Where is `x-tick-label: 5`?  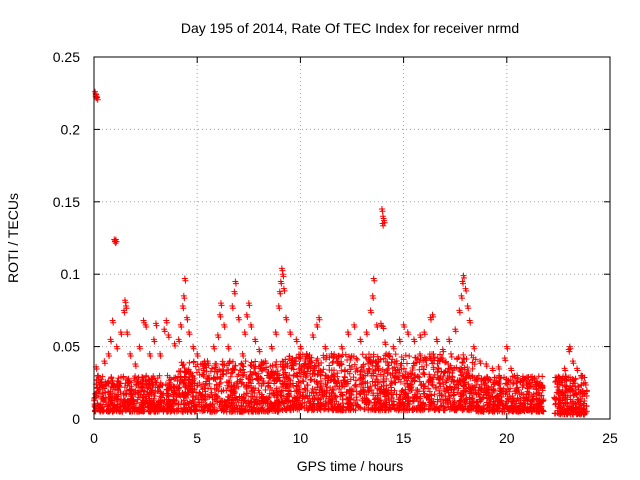 x-tick-label: 5 is located at coordinates (197, 438).